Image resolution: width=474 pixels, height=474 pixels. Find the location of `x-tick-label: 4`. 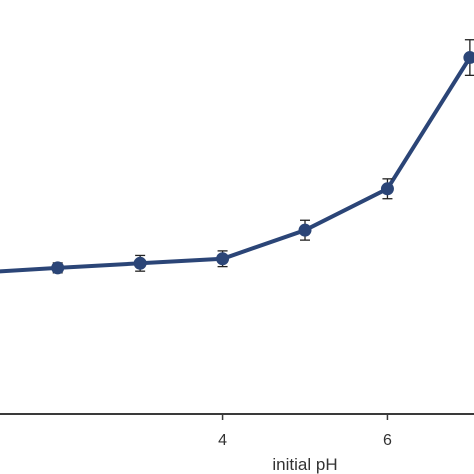

x-tick-label: 4 is located at coordinates (222, 440).